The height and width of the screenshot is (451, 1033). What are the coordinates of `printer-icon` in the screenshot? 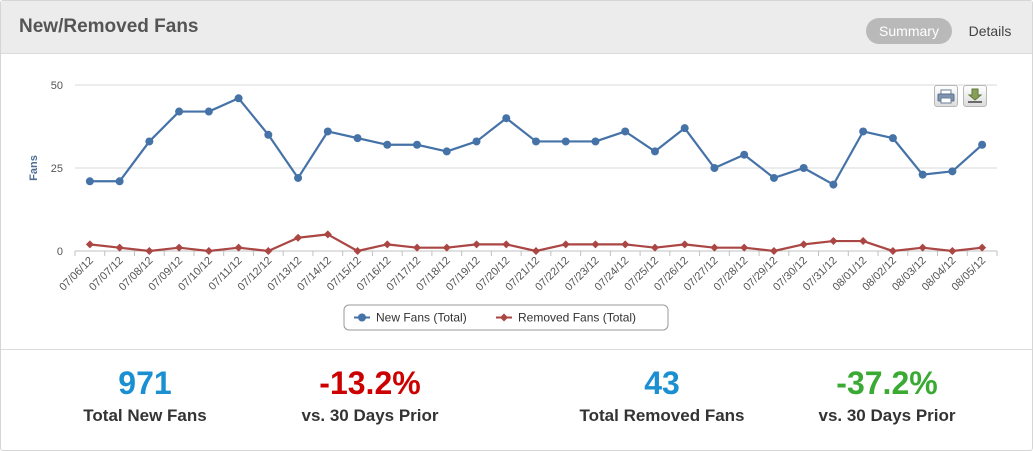 It's located at (946, 96).